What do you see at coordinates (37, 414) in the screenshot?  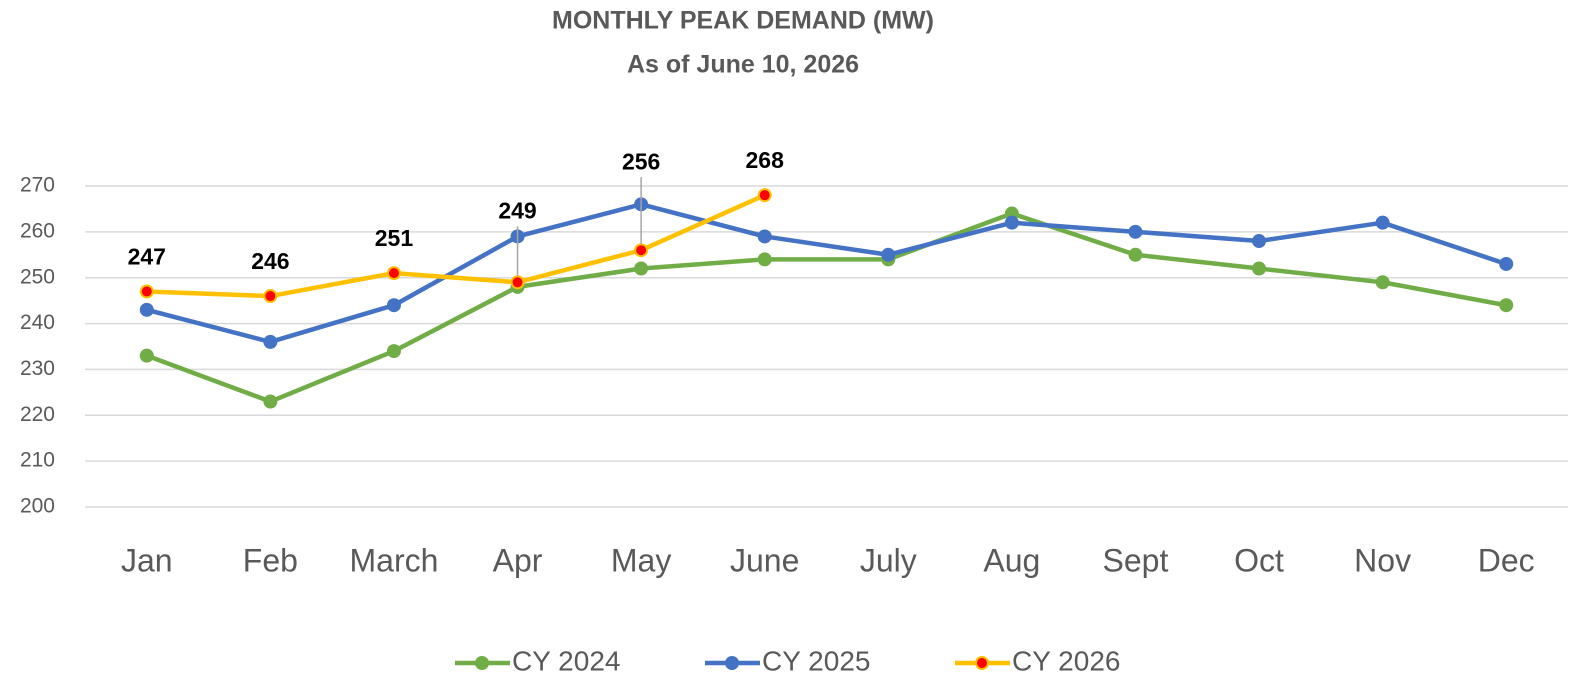 I see `y-tick-label: 220` at bounding box center [37, 414].